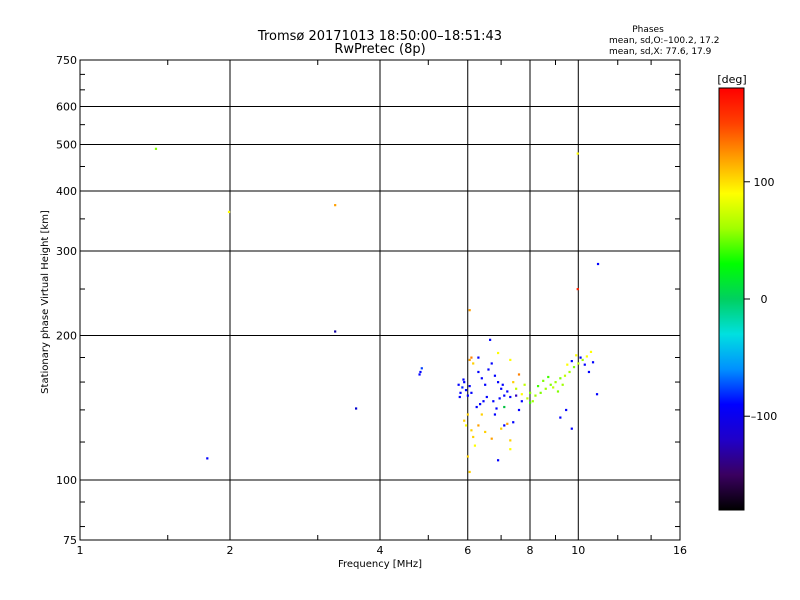 The height and width of the screenshot is (600, 800). Describe the element at coordinates (66, 300) in the screenshot. I see `y-tick-labels: 75 100 200 300 400 500 600 750` at that location.